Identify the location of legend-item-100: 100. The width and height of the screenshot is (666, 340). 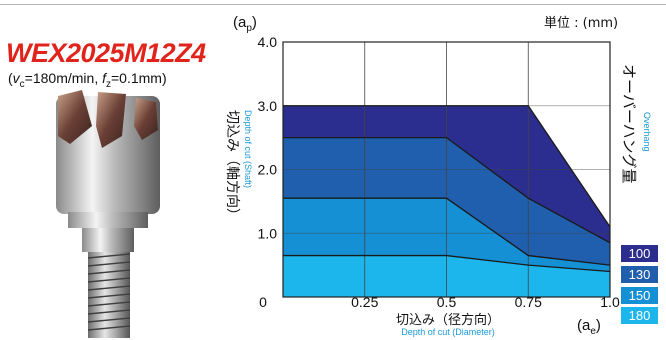
(639, 253).